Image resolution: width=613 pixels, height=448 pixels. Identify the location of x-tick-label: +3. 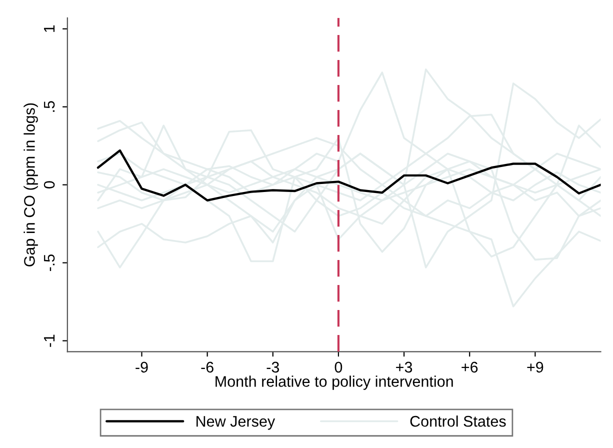
(404, 367).